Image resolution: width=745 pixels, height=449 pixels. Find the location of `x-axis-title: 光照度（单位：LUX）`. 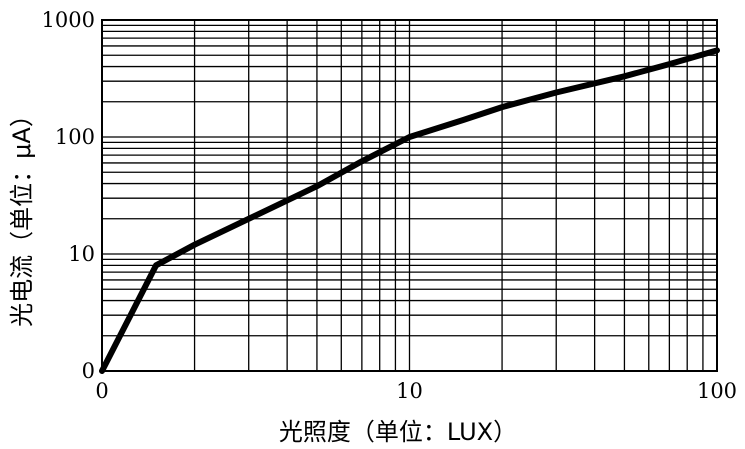

x-axis-title: 光照度（单位：LUX） is located at coordinates (398, 432).